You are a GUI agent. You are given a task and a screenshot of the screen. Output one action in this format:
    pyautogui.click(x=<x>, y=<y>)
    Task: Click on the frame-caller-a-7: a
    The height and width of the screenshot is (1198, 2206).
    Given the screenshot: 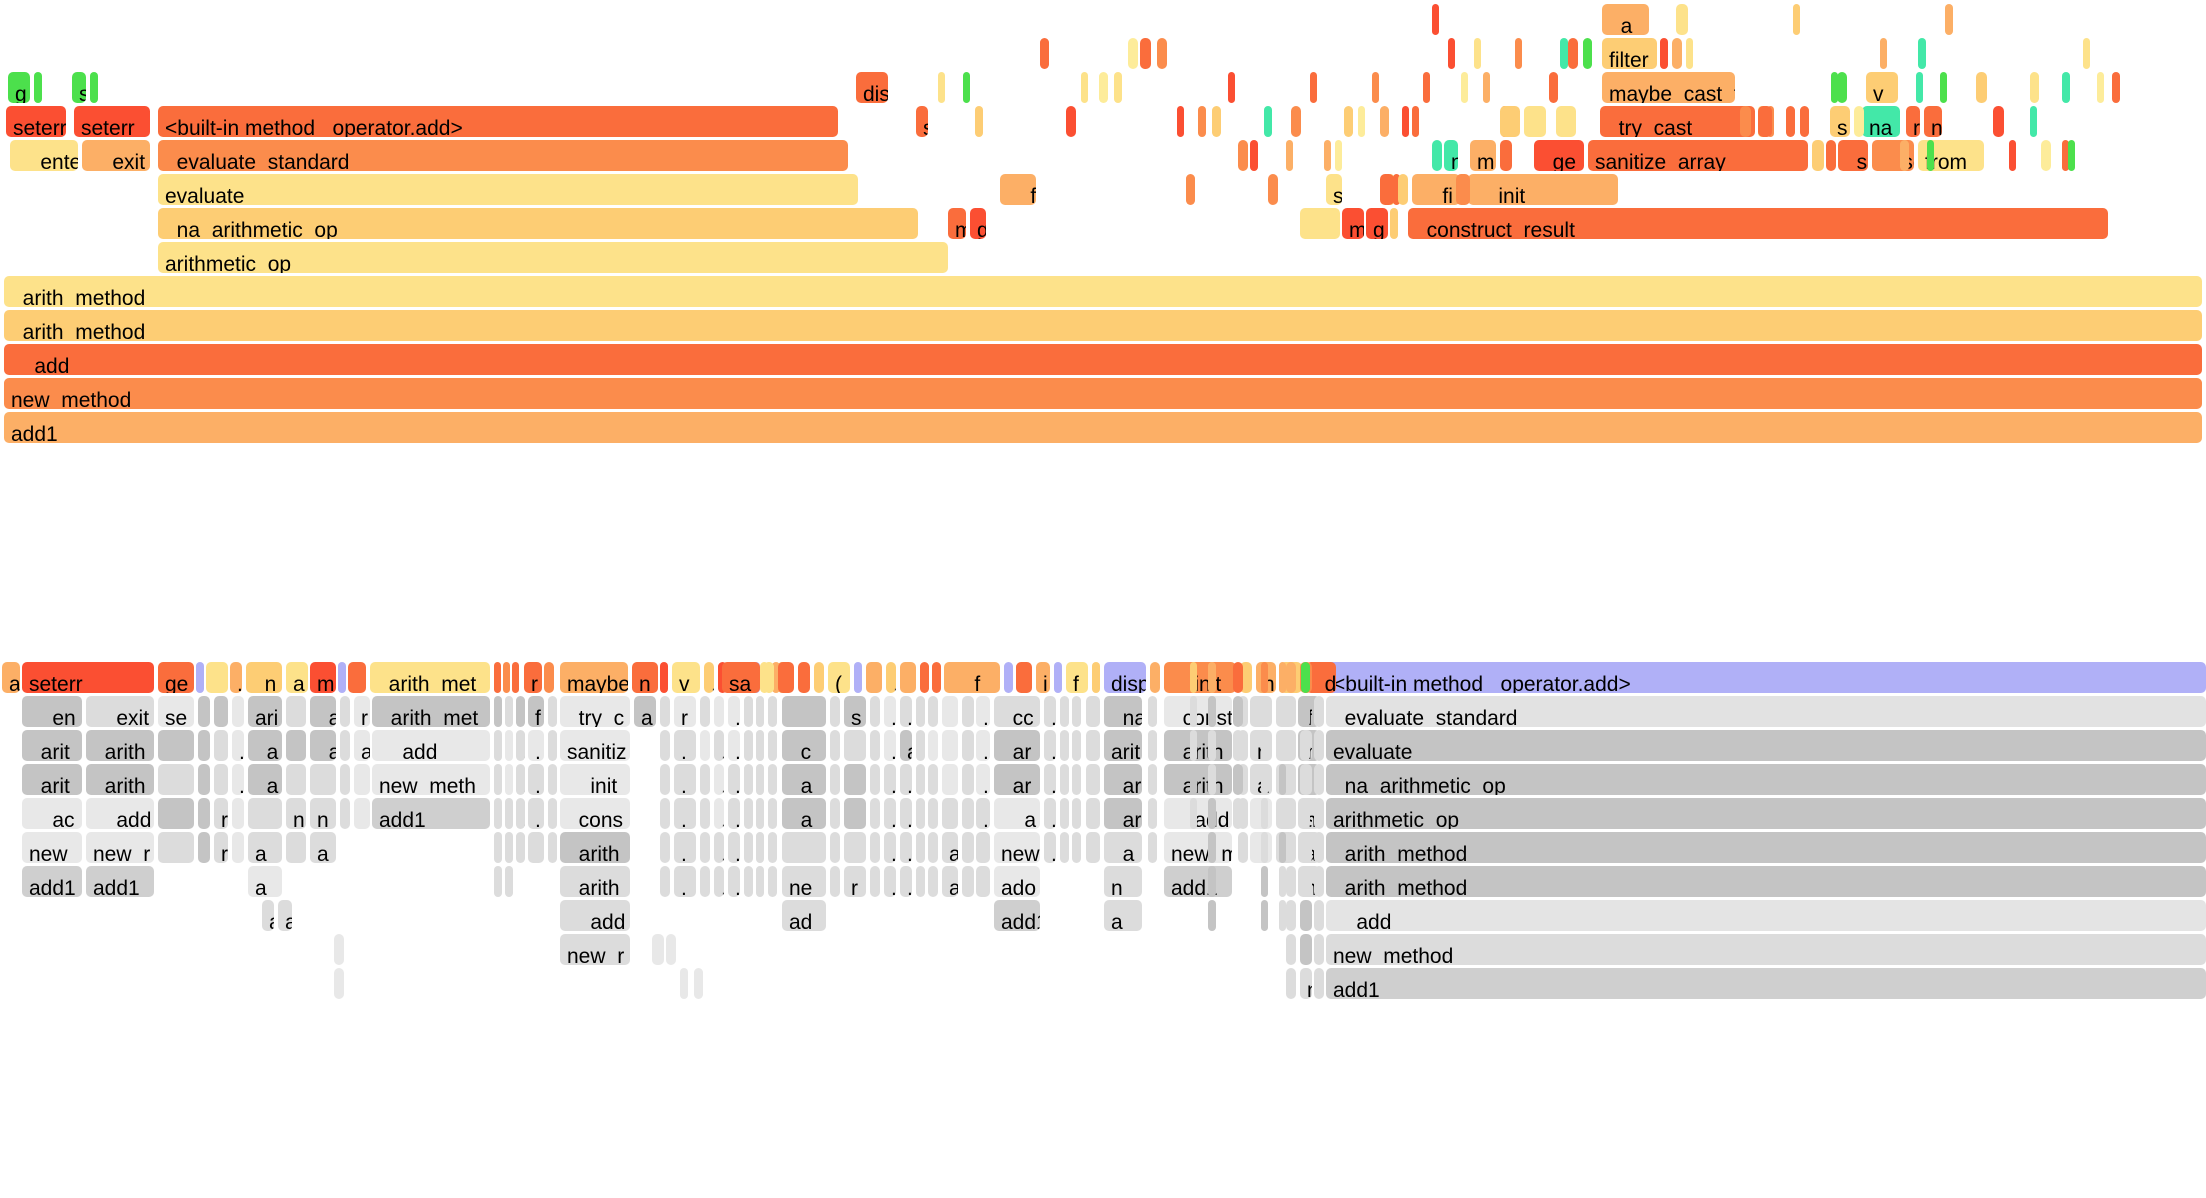 What is the action you would take?
    pyautogui.click(x=297, y=677)
    